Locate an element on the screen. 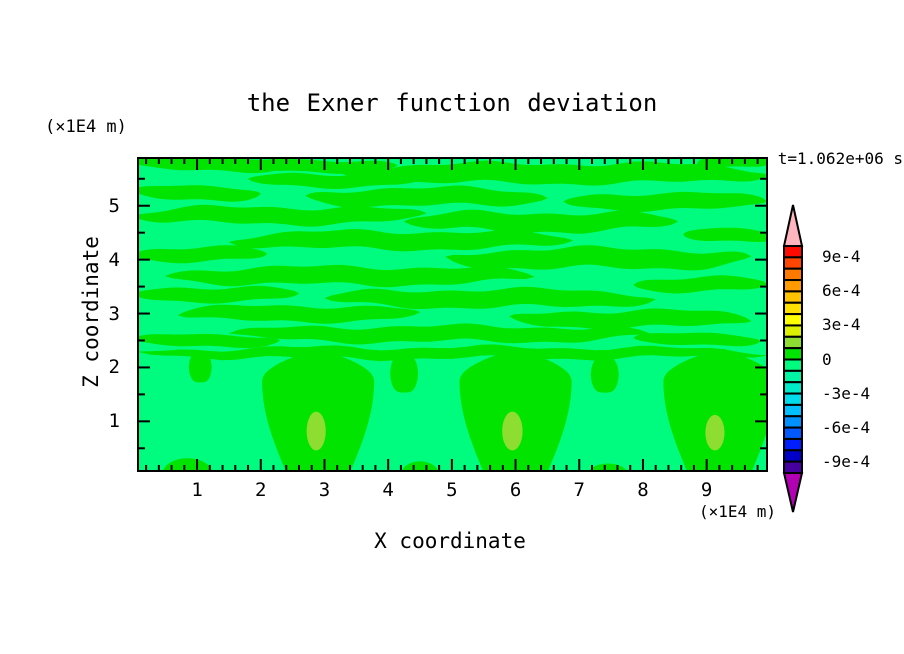 The width and height of the screenshot is (904, 654). x-axis-unit-label: (×1E4 m) is located at coordinates (737, 511).